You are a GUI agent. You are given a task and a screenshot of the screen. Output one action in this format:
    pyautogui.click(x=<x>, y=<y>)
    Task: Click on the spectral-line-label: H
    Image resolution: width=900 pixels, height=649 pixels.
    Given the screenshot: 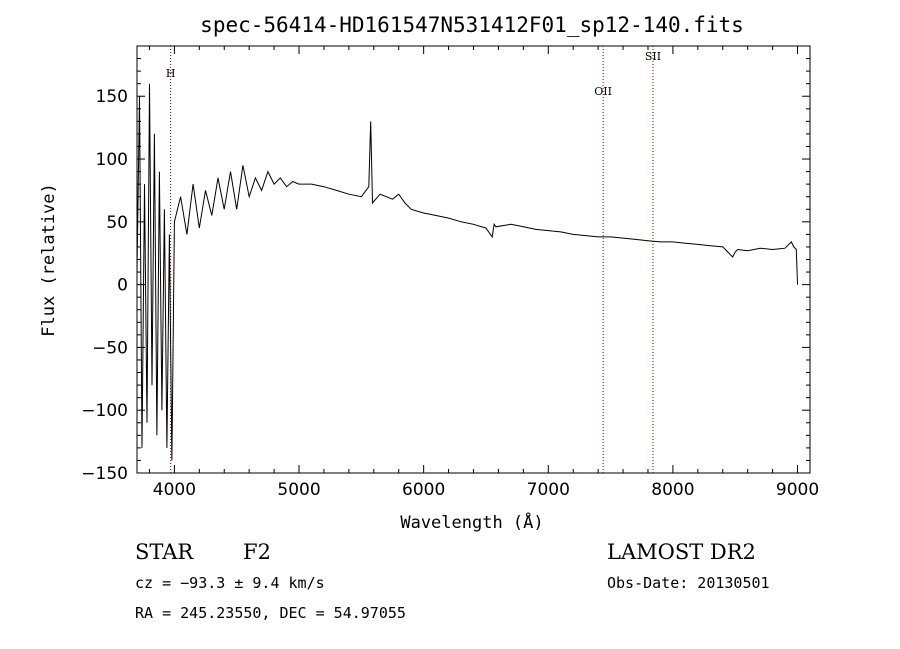 What is the action you would take?
    pyautogui.click(x=171, y=73)
    